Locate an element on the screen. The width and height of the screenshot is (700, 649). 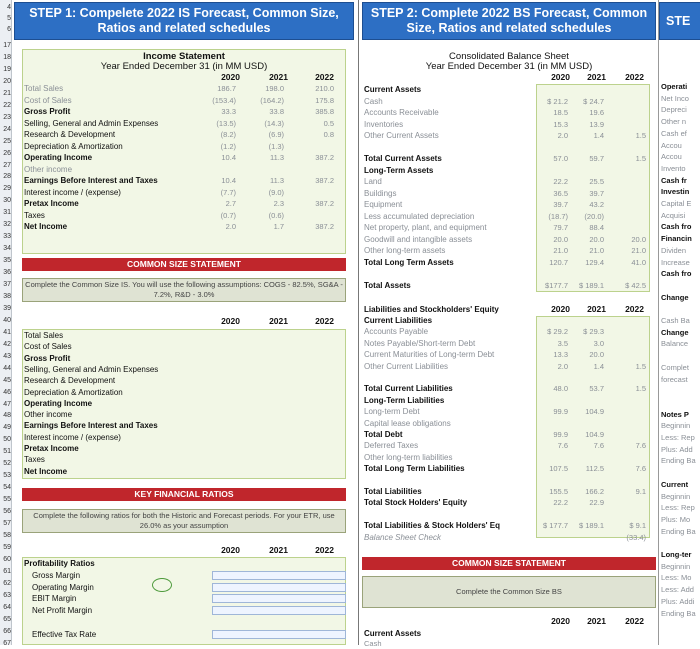
is-value-2020: (1.2) is located at coordinates (228, 146).